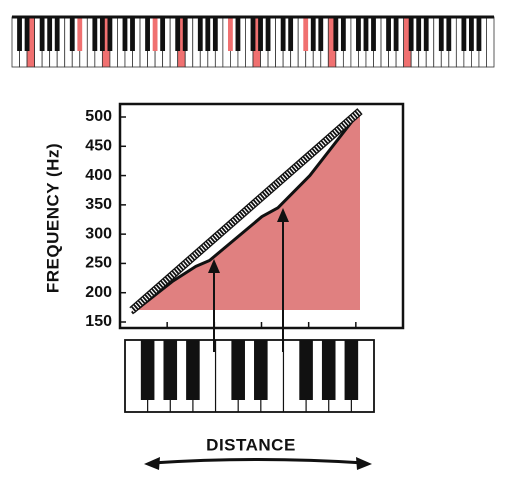 The width and height of the screenshot is (507, 487). What do you see at coordinates (261, 325) in the screenshot?
I see `x-axis-ticks` at bounding box center [261, 325].